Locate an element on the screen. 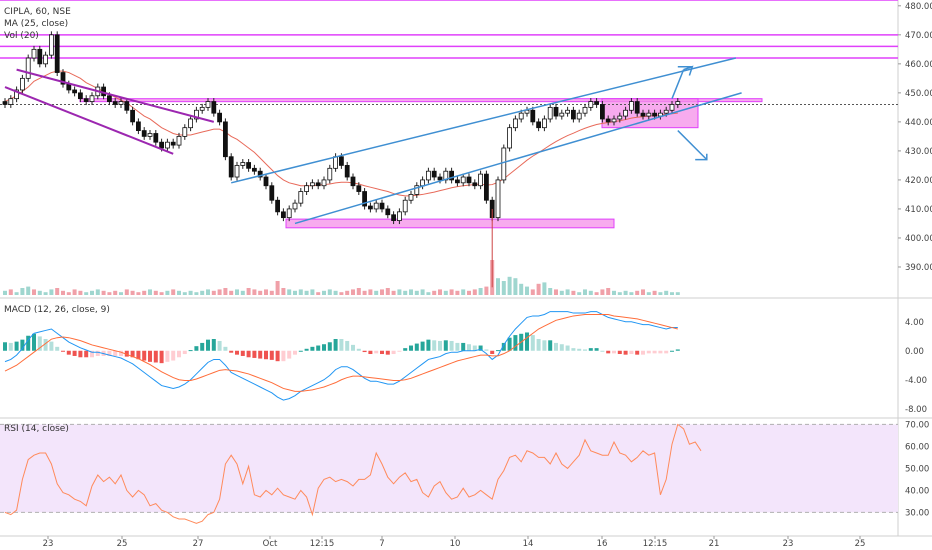 The image size is (932, 550). rising-channel-upper is located at coordinates (483, 120).